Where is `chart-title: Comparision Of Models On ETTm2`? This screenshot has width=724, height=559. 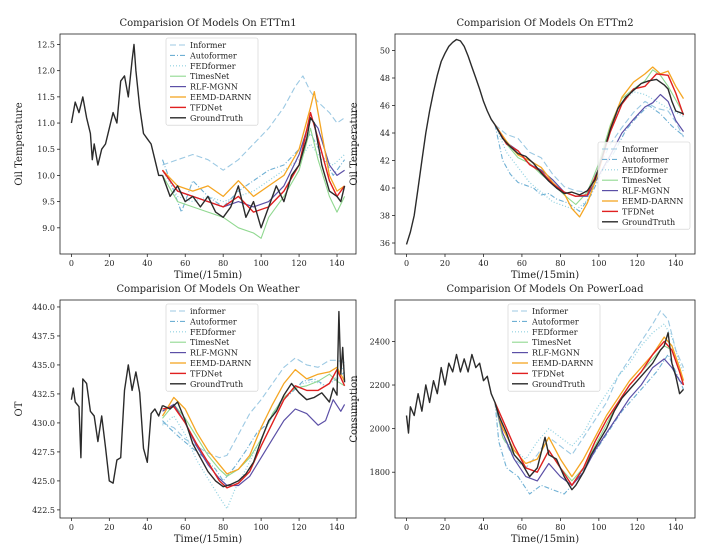
chart-title: Comparision Of Models On ETTm2 is located at coordinates (544, 23).